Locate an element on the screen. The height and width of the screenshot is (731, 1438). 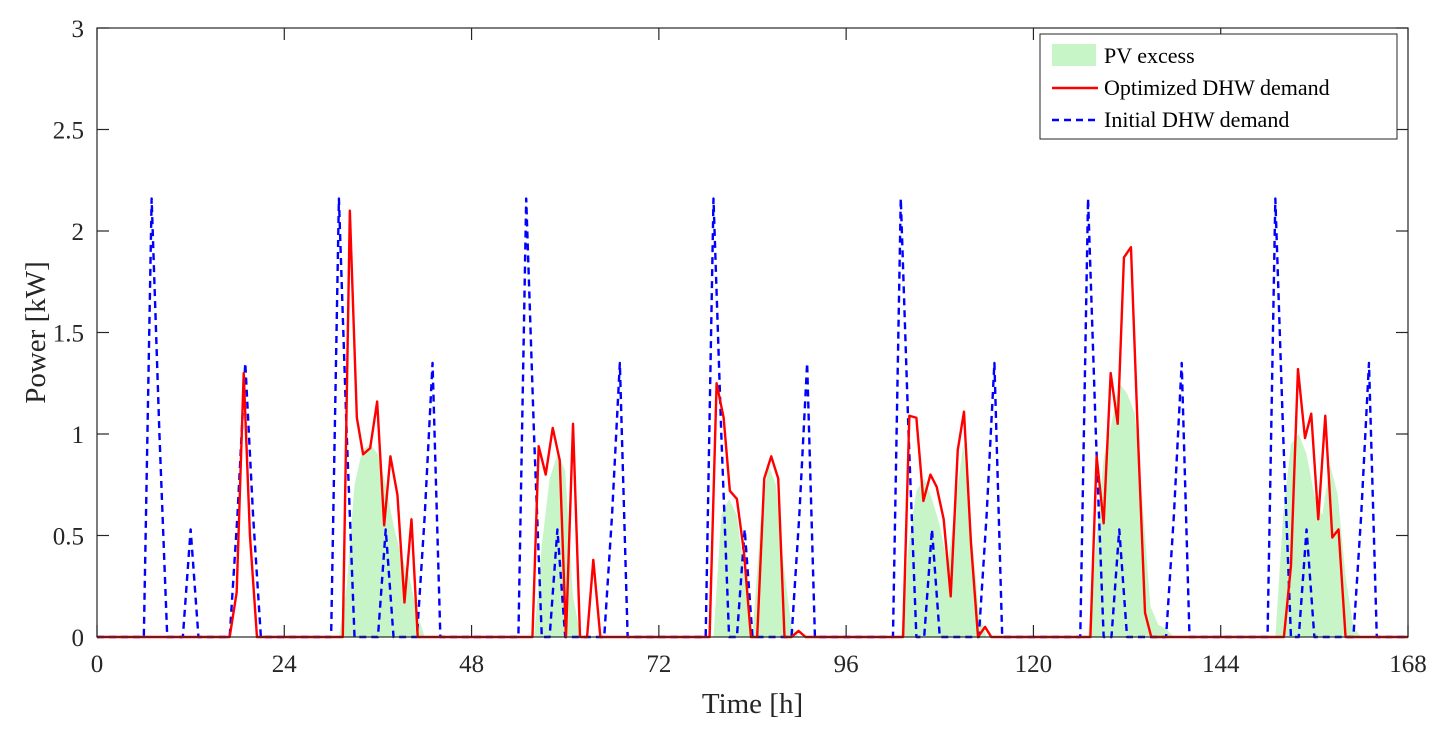
y-tick-label: 0 is located at coordinates (78, 638).